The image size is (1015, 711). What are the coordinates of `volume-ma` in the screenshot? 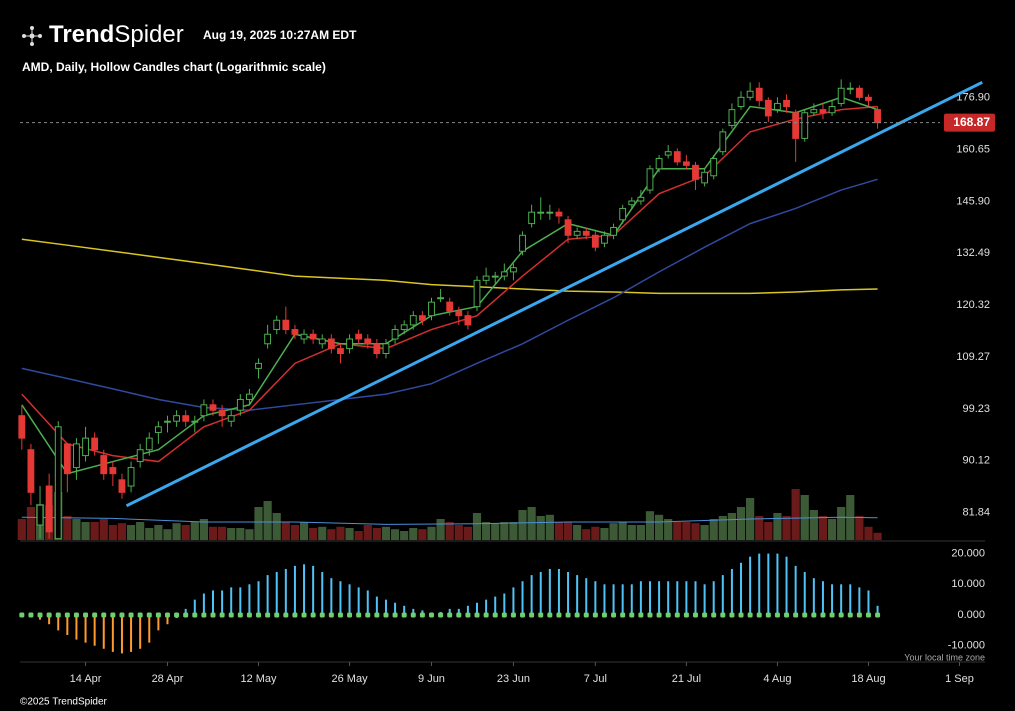 It's located at (449, 520).